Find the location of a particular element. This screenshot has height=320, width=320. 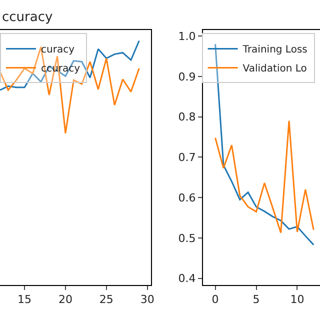

x-tick-label: 10 is located at coordinates (297, 299).